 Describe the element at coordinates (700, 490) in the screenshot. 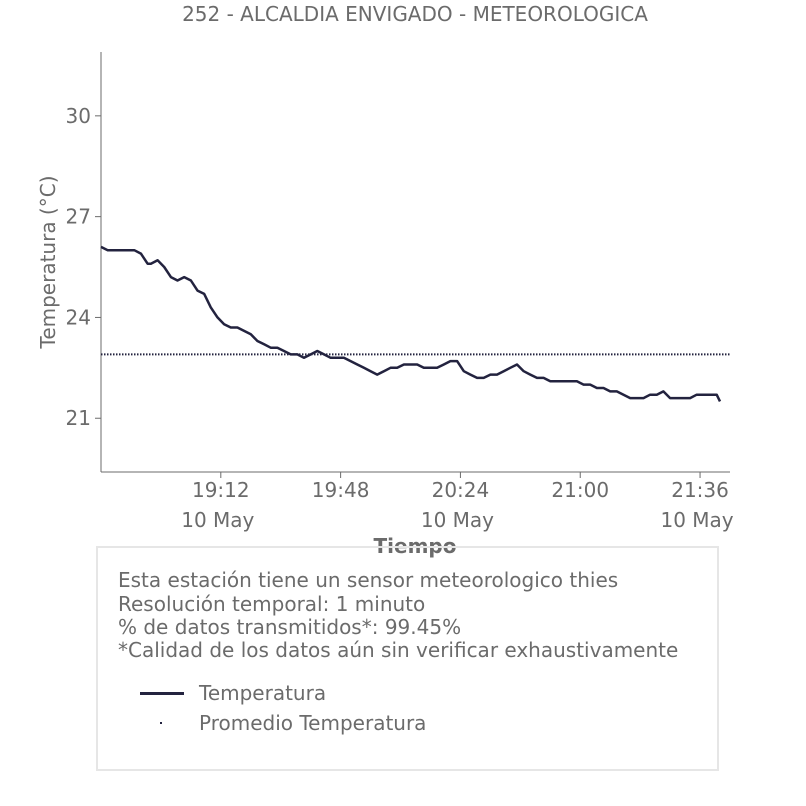

I see `x-tick-label: 21:36` at that location.